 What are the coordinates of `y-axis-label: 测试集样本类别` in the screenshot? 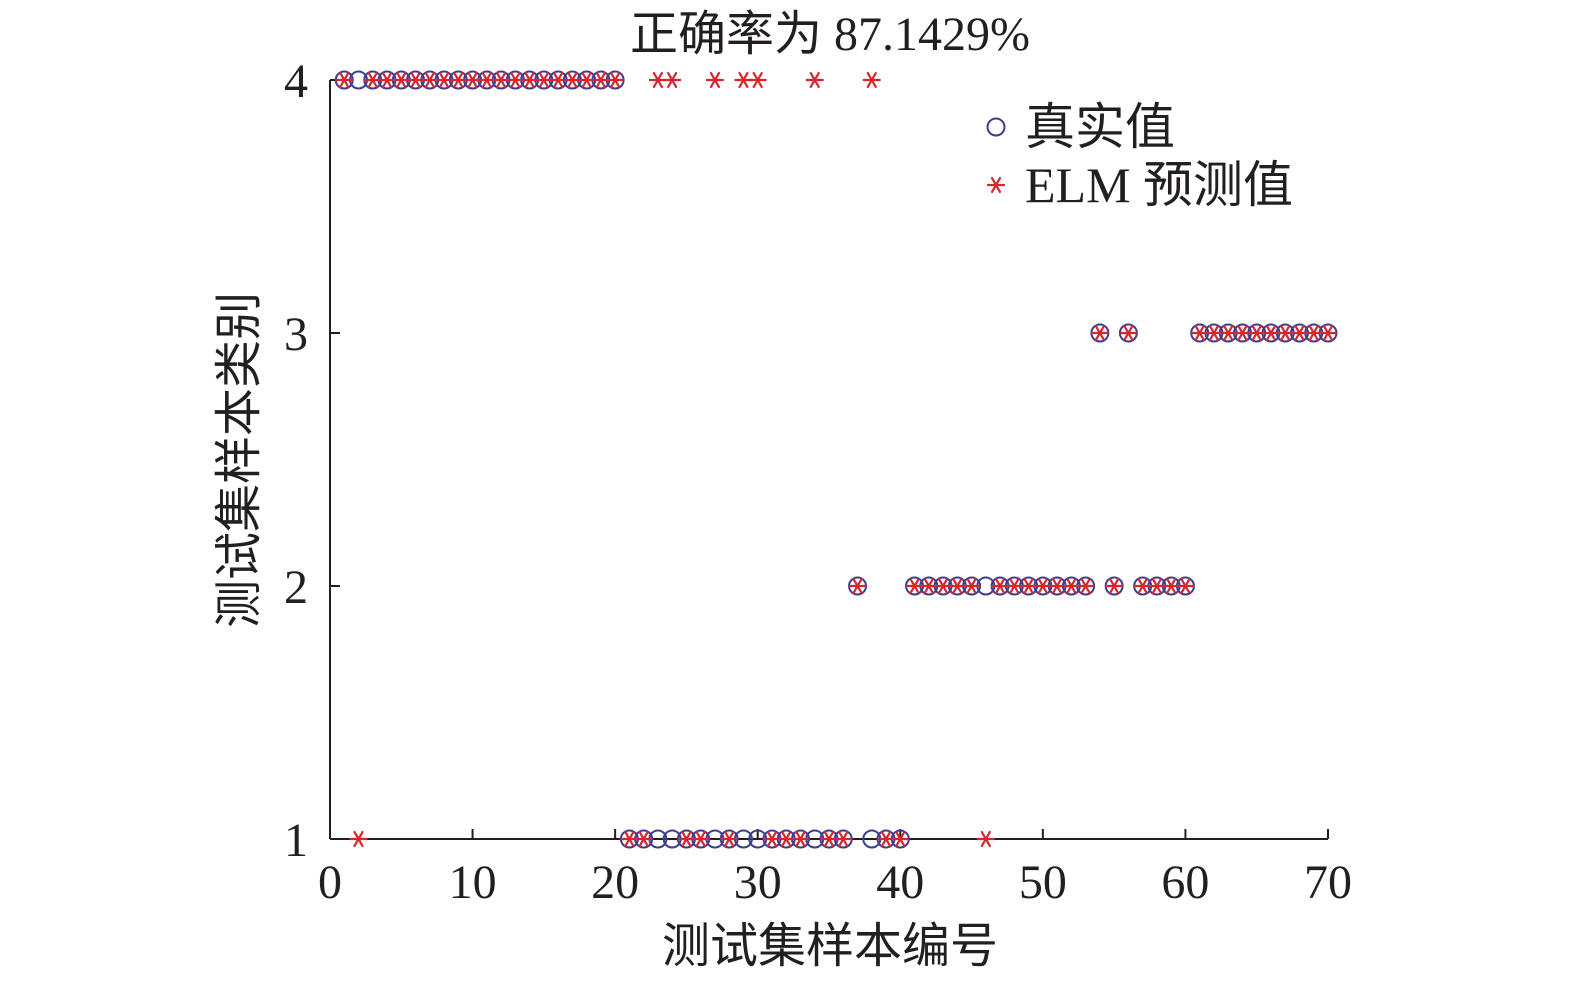 It's located at (239, 460).